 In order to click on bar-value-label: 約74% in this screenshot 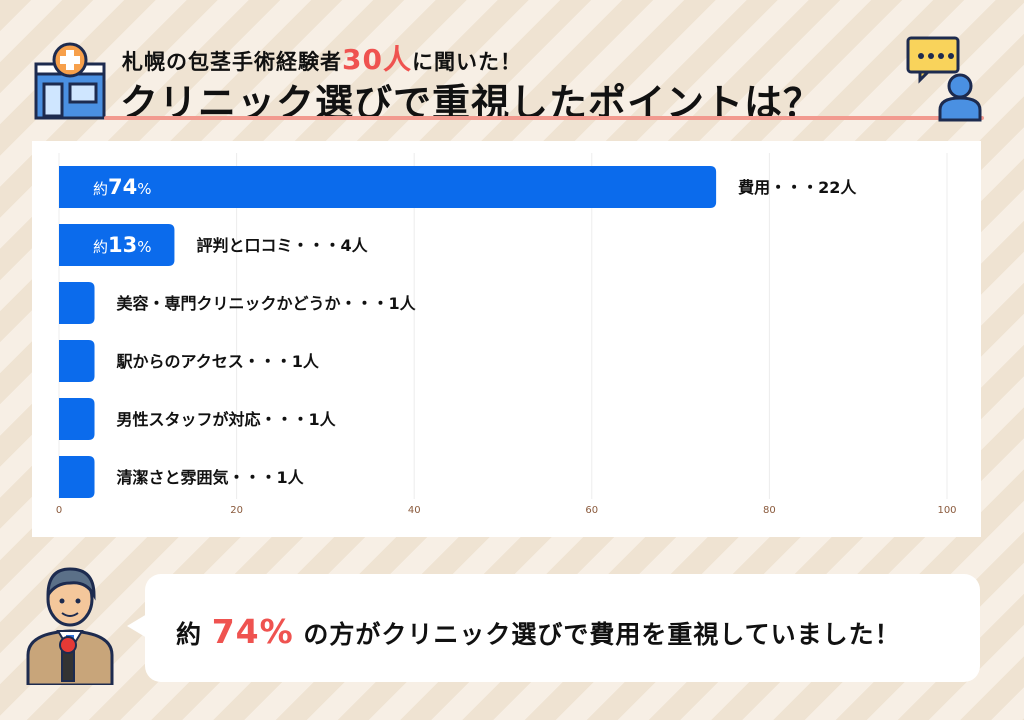, I will do `click(122, 187)`.